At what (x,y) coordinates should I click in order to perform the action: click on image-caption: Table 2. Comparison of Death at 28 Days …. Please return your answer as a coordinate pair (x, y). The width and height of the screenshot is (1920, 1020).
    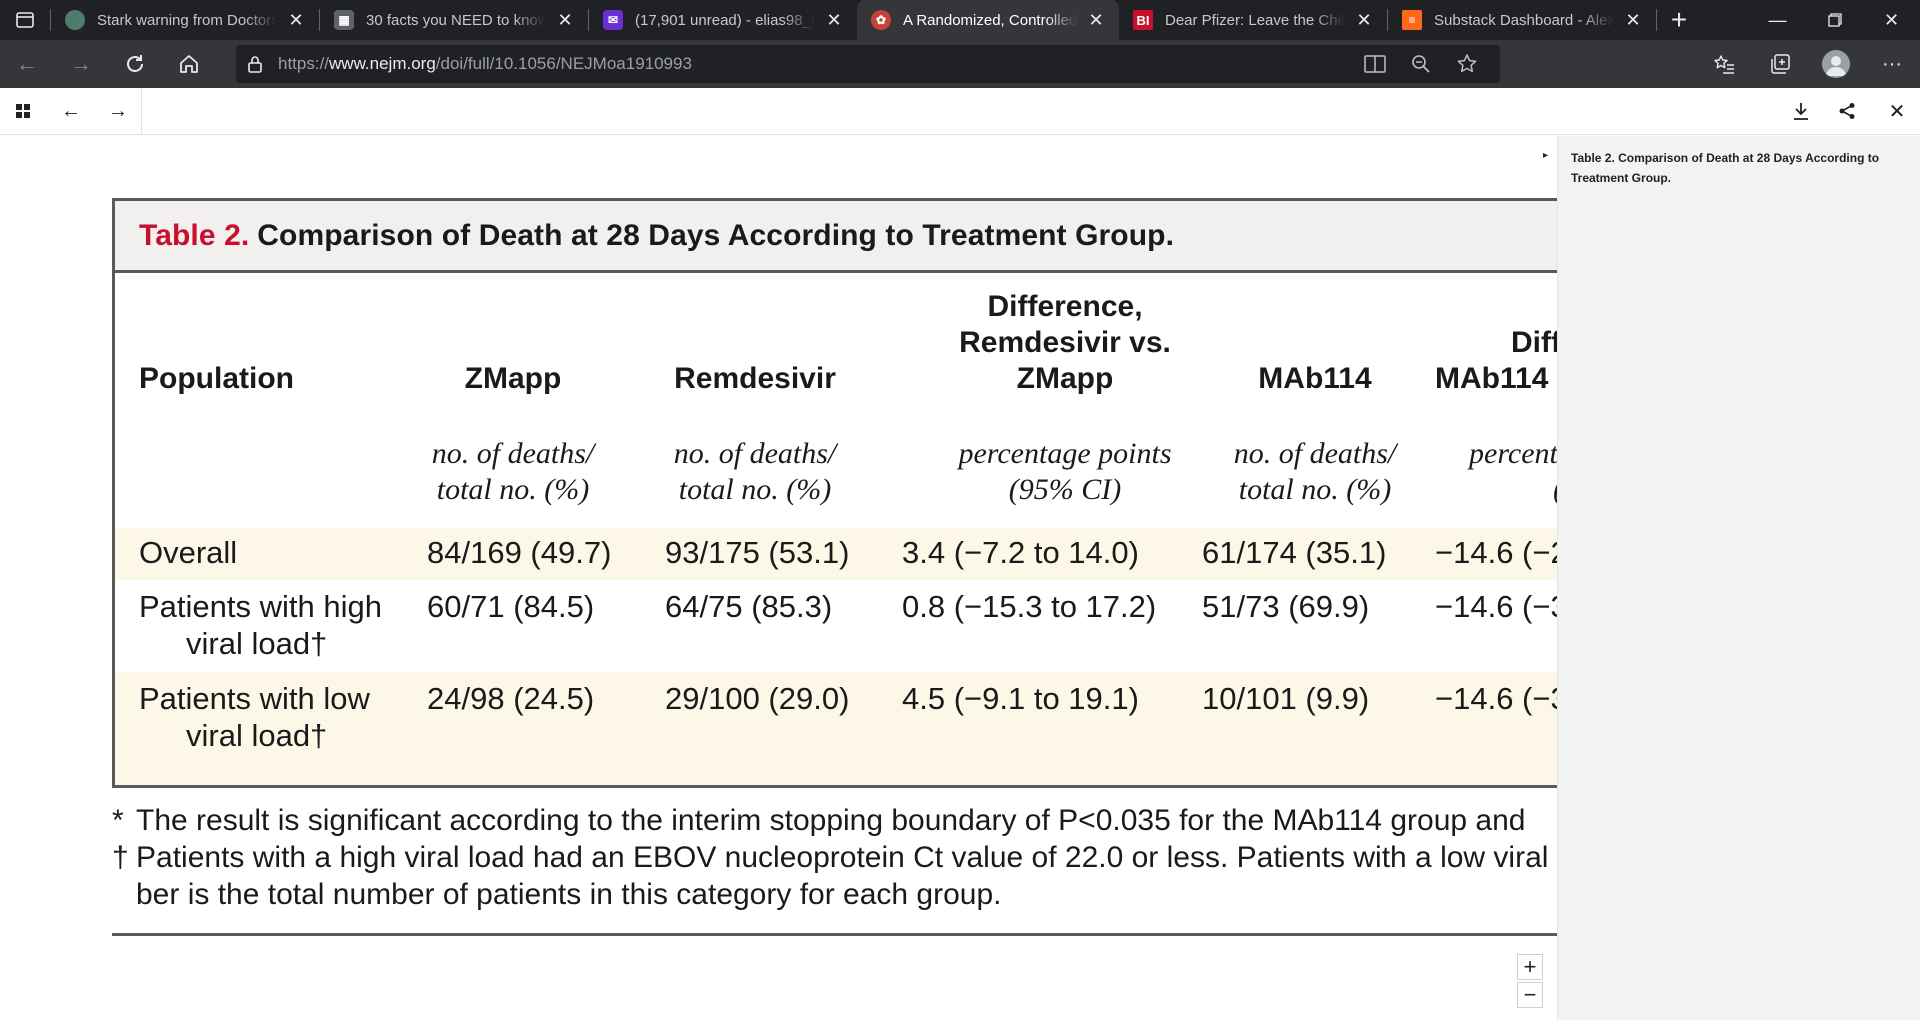
    Looking at the image, I should click on (1725, 168).